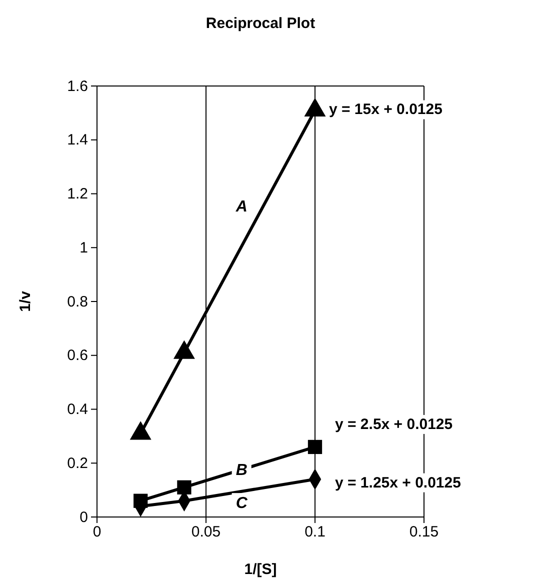 The width and height of the screenshot is (541, 580). Describe the element at coordinates (77, 301) in the screenshot. I see `y-tick-label: 0.8` at that location.